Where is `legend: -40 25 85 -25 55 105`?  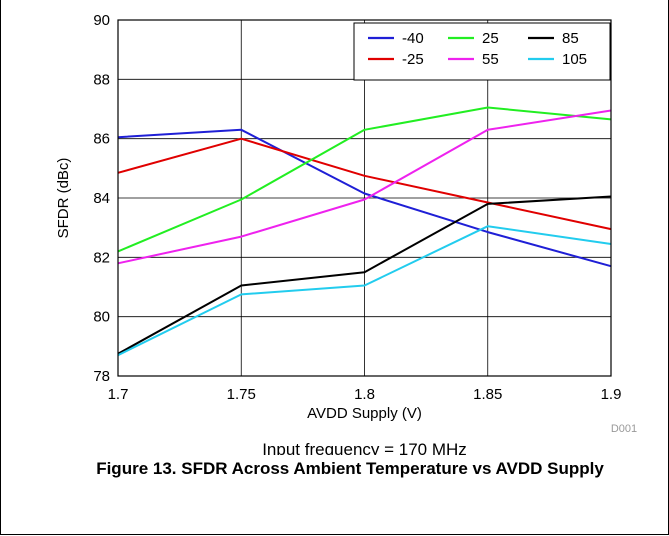
legend: -40 25 85 -25 55 105 is located at coordinates (482, 51).